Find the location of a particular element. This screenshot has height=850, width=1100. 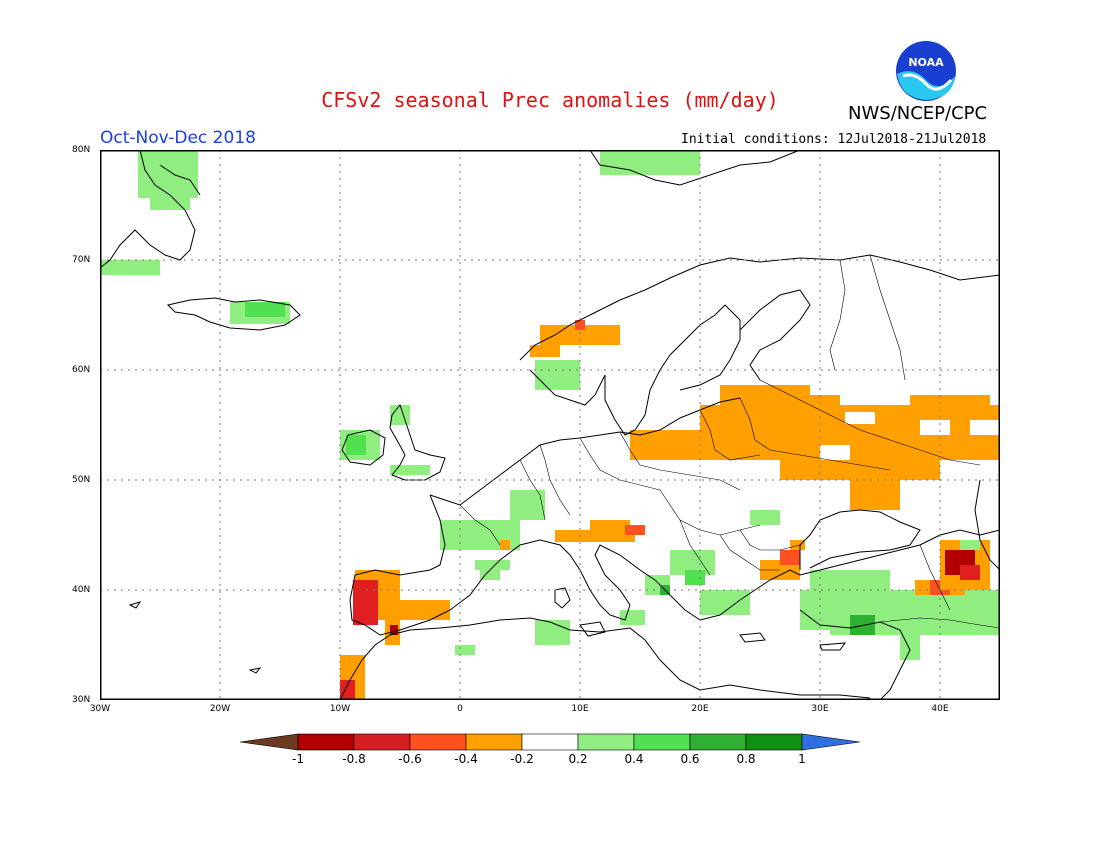

noaa-logo: NOAA is located at coordinates (926, 71).